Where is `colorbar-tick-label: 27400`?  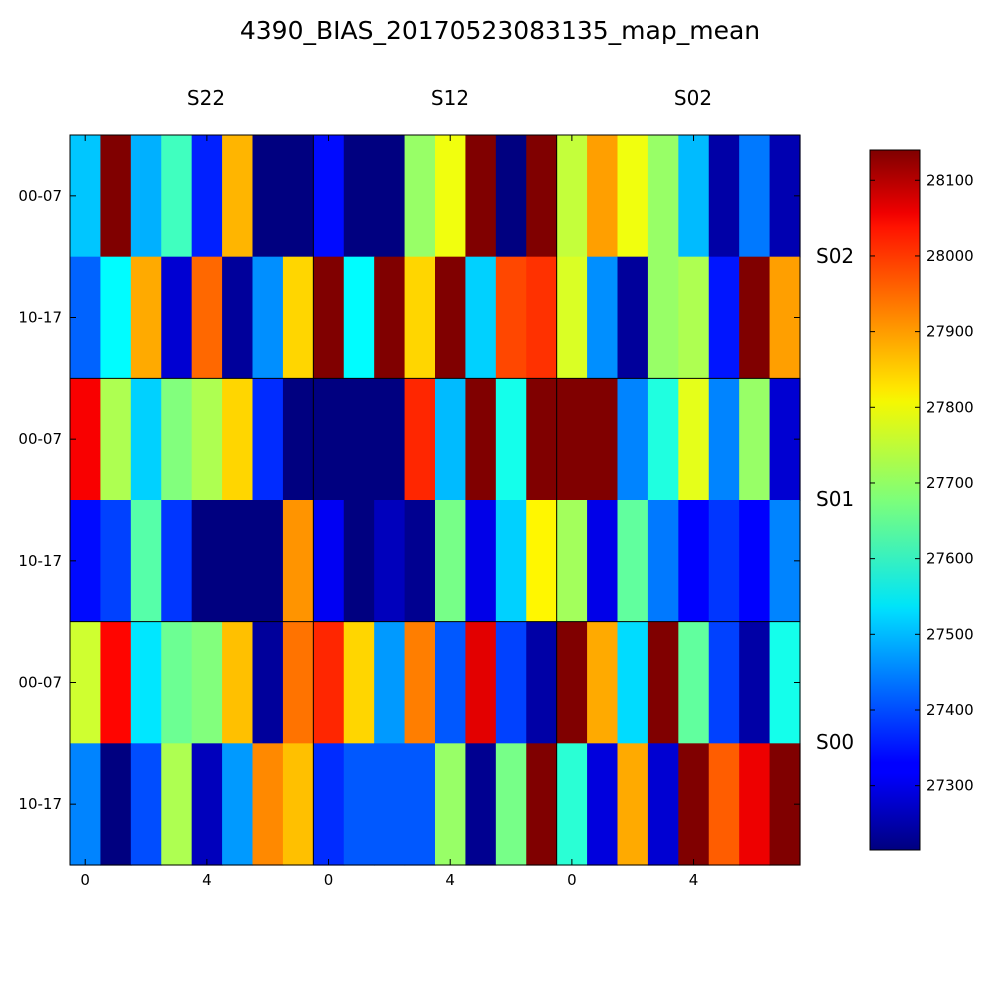 colorbar-tick-label: 27400 is located at coordinates (950, 710).